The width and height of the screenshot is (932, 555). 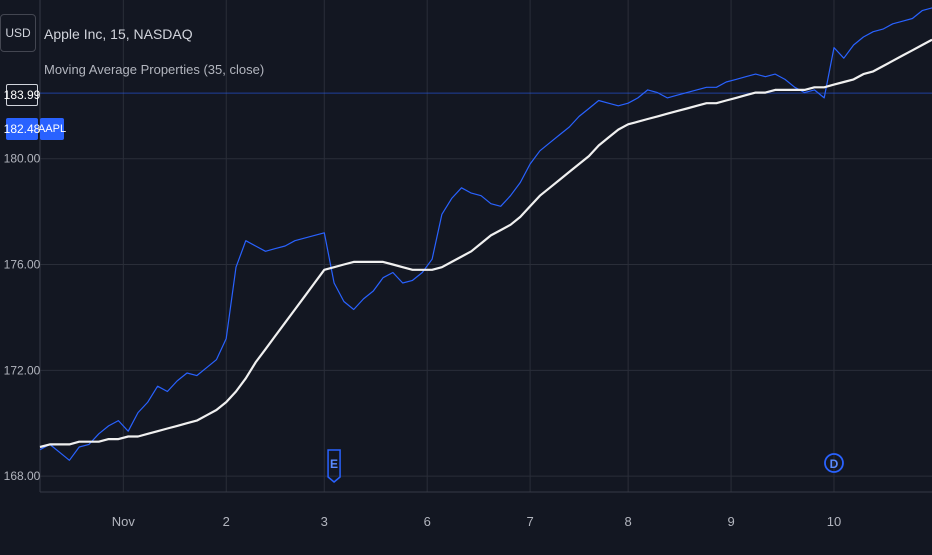 What do you see at coordinates (22, 370) in the screenshot?
I see `y-tick-label: 172.00` at bounding box center [22, 370].